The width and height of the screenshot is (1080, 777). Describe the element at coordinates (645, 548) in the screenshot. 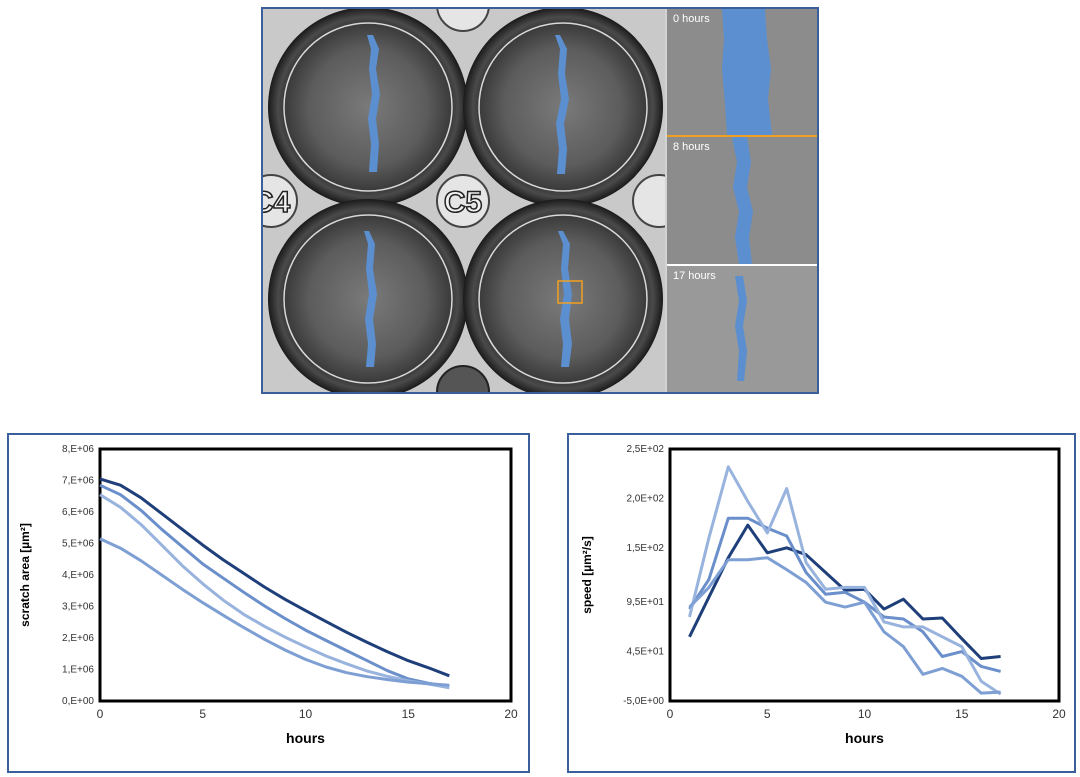

I see `y-tick-label: 1,5E+02` at that location.